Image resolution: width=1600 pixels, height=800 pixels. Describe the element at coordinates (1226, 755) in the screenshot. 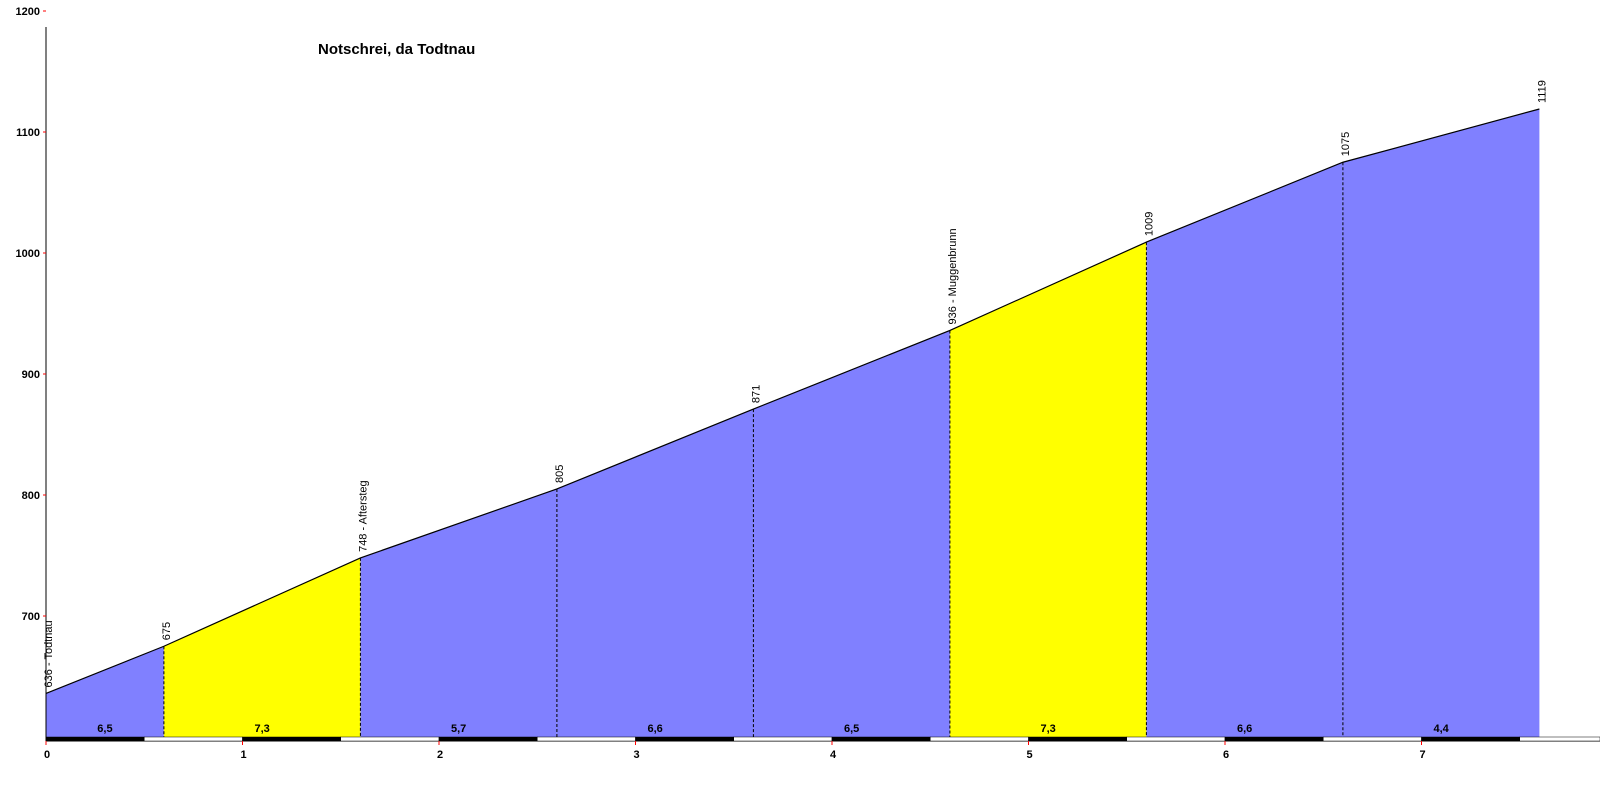

I see `x-tick-label: 6` at that location.